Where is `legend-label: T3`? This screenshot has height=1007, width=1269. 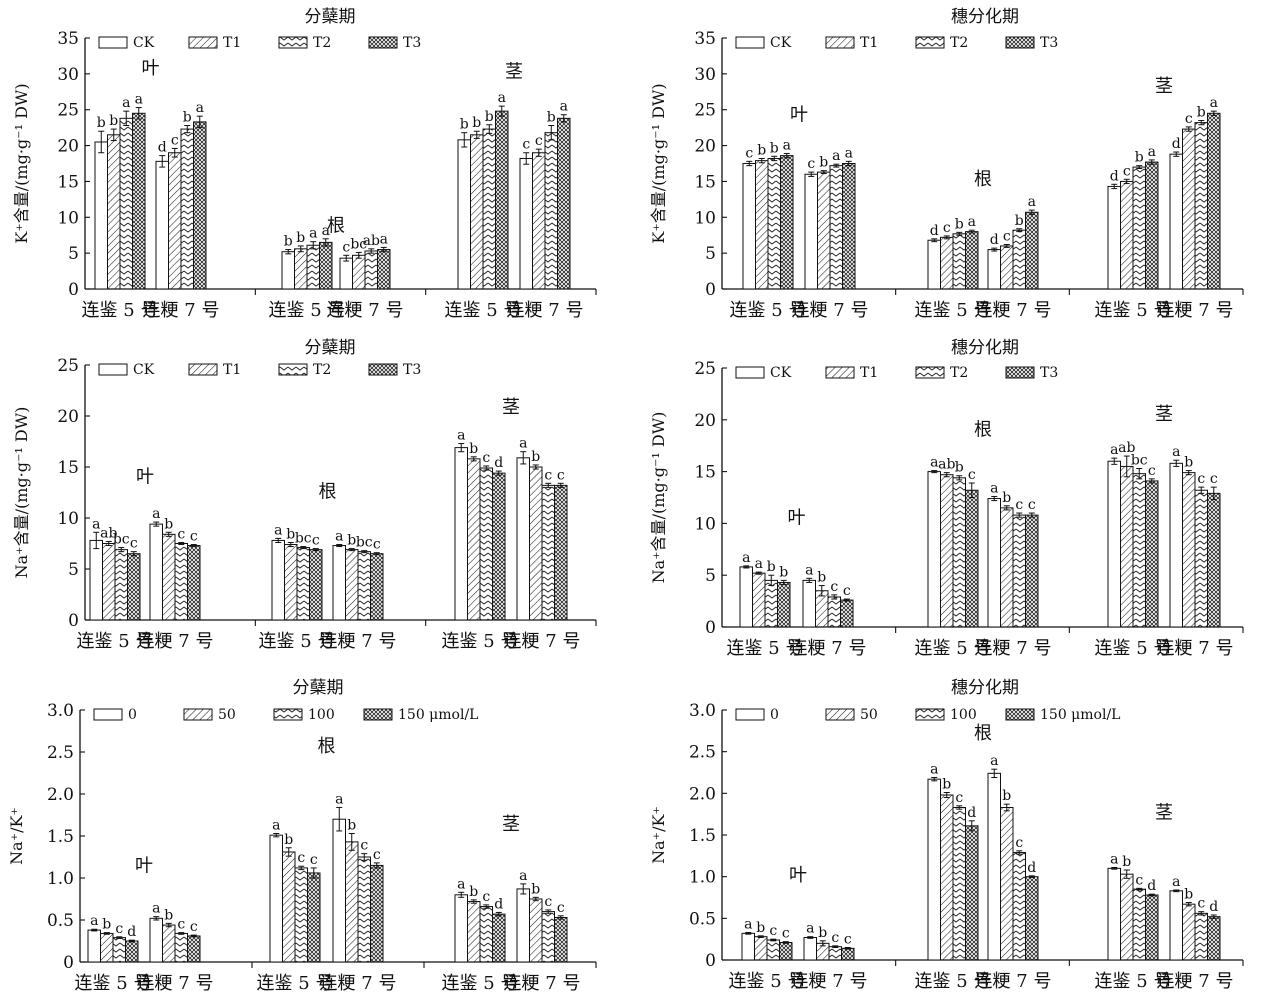
legend-label: T3 is located at coordinates (412, 43).